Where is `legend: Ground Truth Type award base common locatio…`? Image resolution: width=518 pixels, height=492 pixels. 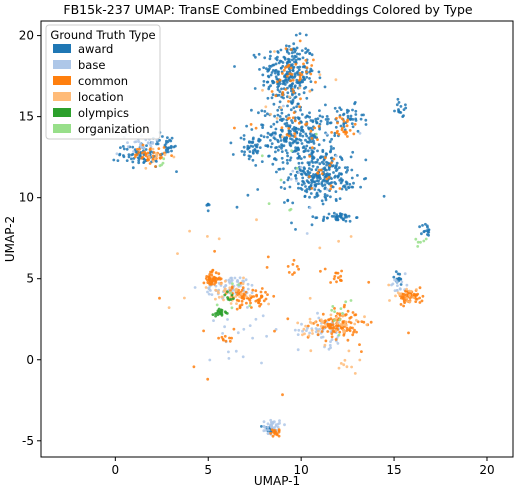 legend: Ground Truth Type award base common locatio… is located at coordinates (103, 82).